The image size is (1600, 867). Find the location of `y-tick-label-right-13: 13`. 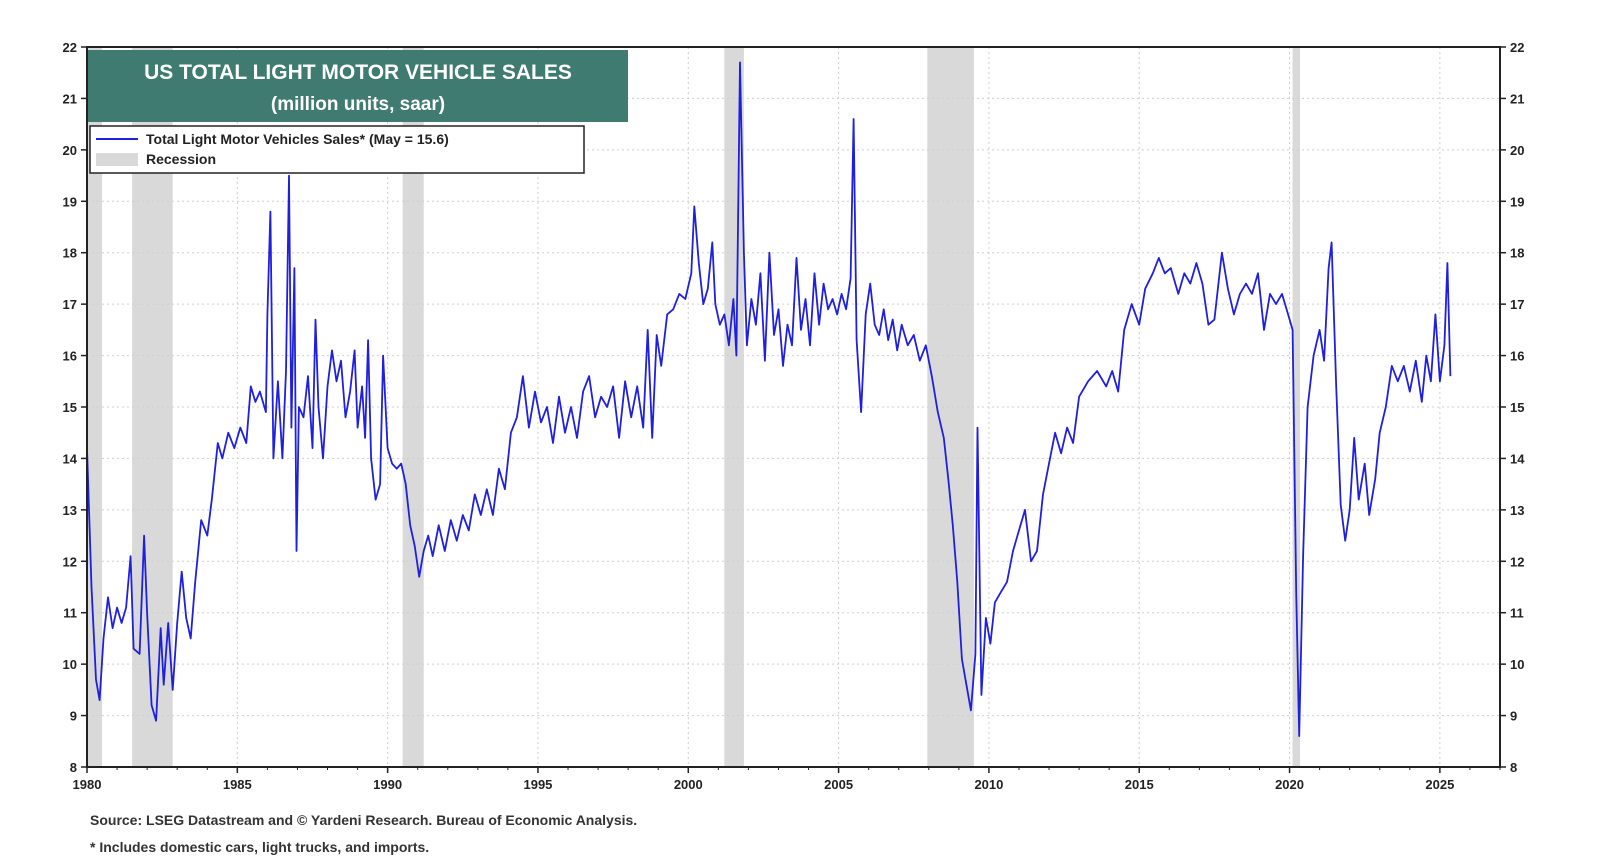

y-tick-label-right-13: 13 is located at coordinates (1517, 510).